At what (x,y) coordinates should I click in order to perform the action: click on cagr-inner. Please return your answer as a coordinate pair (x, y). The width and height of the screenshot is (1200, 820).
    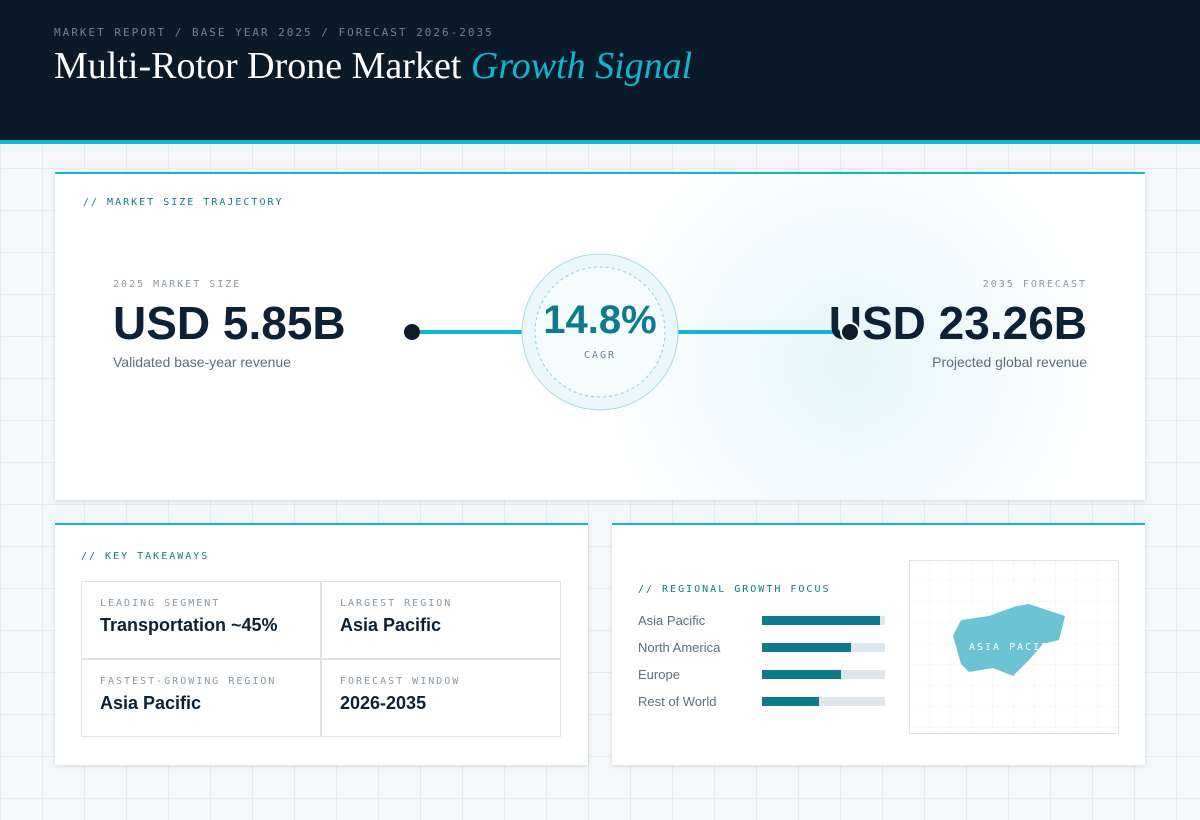
    Looking at the image, I should click on (600, 332).